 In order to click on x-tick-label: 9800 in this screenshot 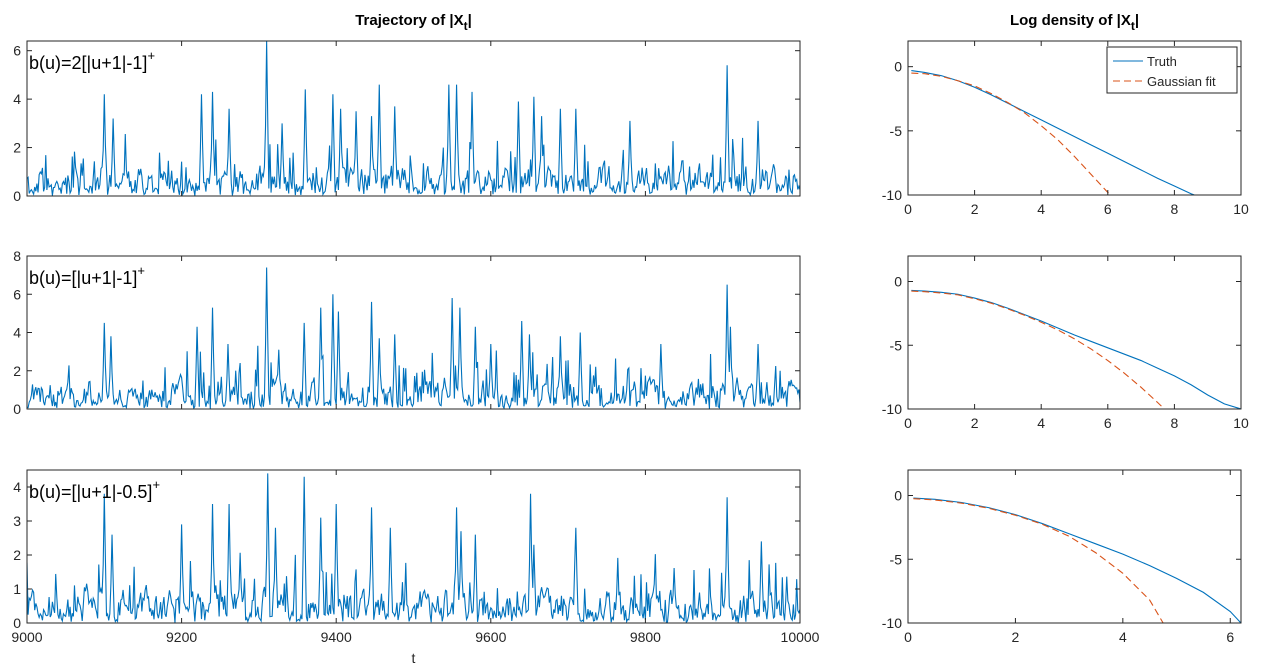, I will do `click(645, 637)`.